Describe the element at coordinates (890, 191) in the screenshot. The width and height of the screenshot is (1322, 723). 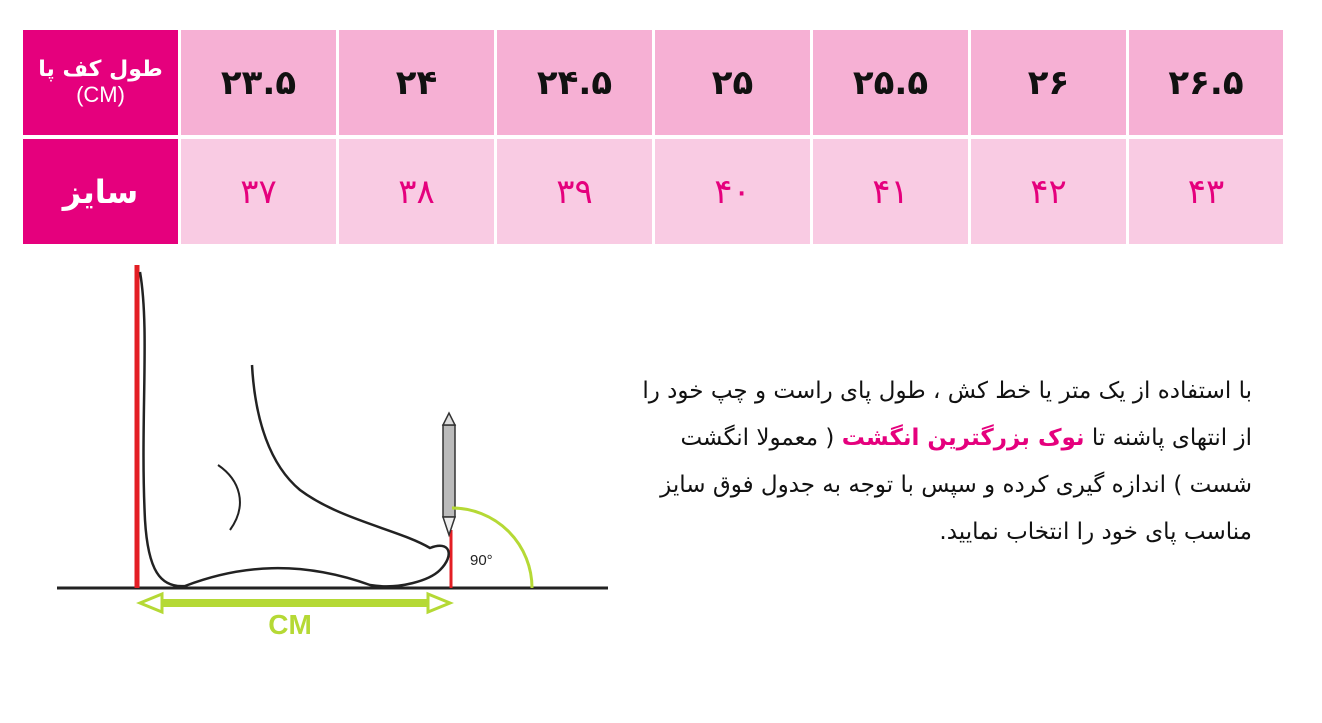
I see `size-cell: ۴۱` at that location.